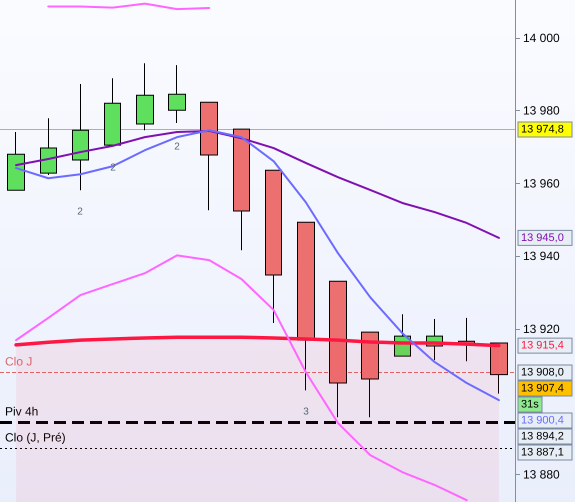 The image size is (575, 502). Describe the element at coordinates (541, 474) in the screenshot. I see `y-tick-label: 13 880` at that location.